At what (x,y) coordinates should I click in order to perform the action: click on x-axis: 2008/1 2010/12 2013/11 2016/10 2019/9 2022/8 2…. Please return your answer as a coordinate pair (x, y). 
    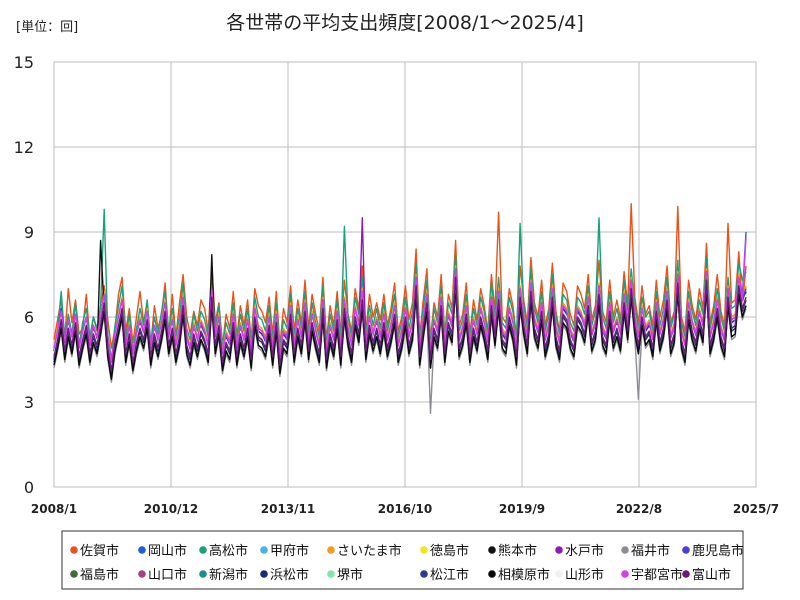
    Looking at the image, I should click on (405, 509).